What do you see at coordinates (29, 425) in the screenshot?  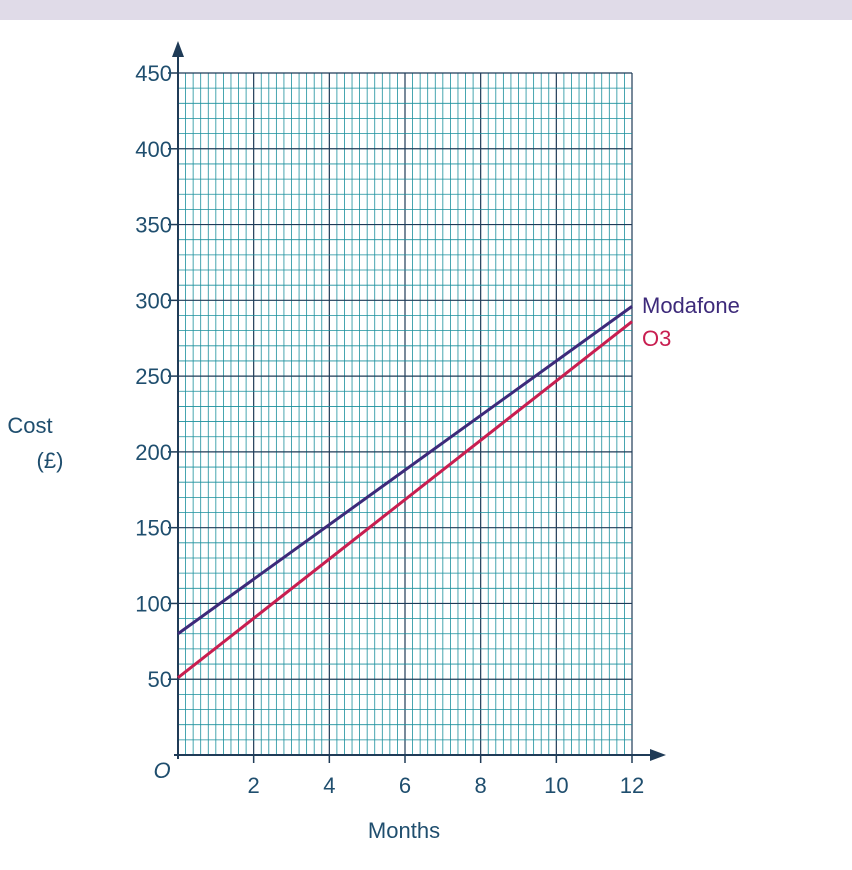 I see `y-axis-label-line1: Cost` at bounding box center [29, 425].